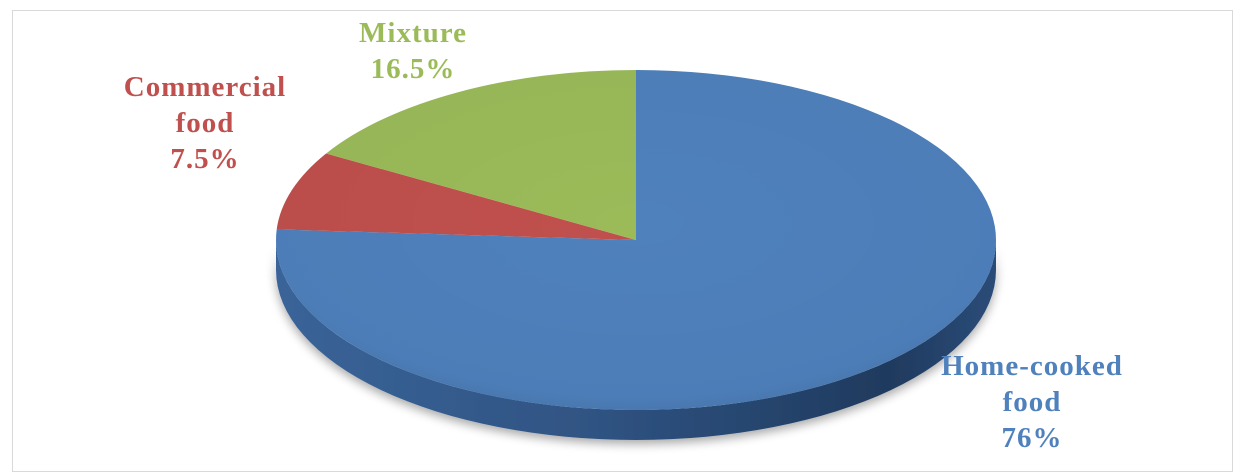  I want to click on data-label-home-cooked-food: Home-cooked food 76%, so click(1032, 402).